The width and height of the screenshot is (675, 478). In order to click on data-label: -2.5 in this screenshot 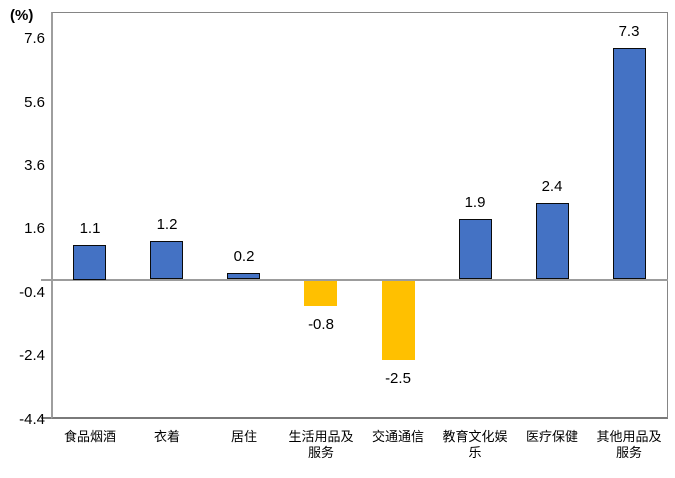, I will do `click(398, 378)`.